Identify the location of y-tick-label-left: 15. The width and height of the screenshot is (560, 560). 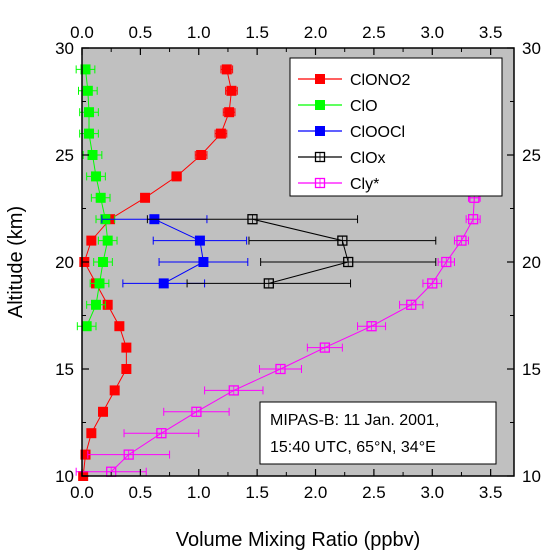
(64, 369).